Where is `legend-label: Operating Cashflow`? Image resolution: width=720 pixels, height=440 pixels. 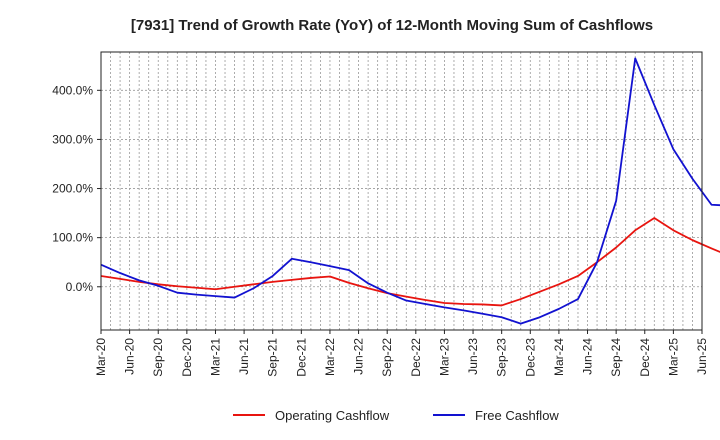
legend-label: Operating Cashflow is located at coordinates (332, 415).